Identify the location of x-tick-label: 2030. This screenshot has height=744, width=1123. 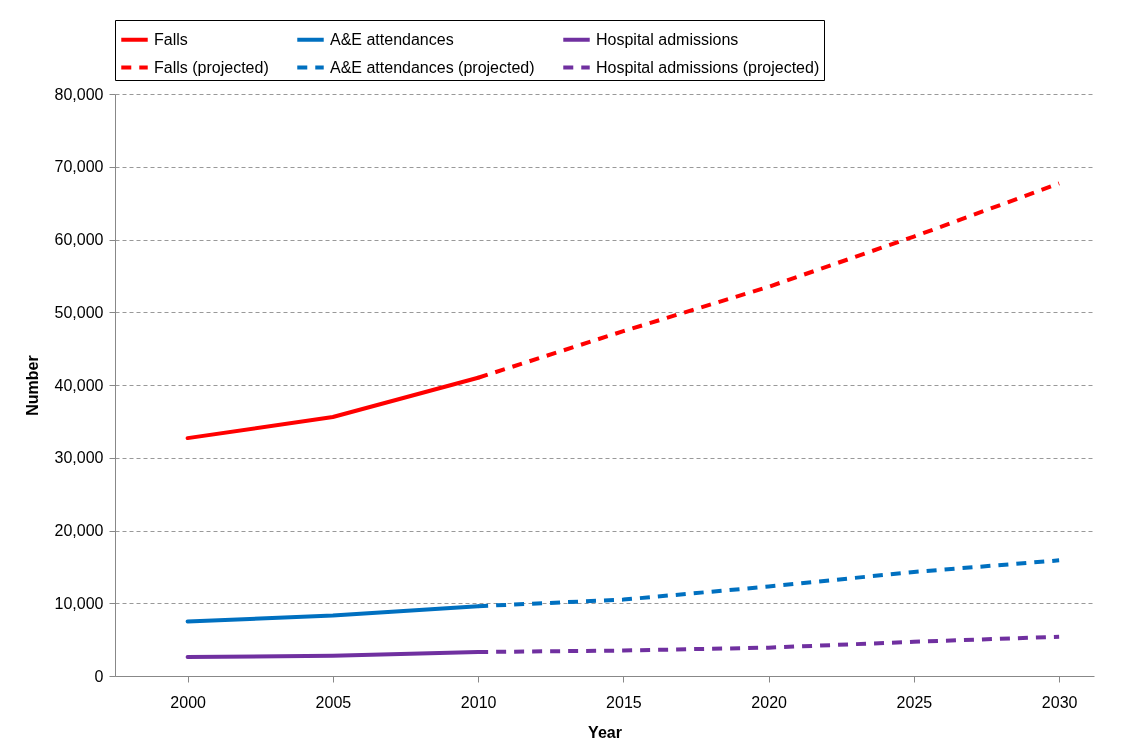
(1059, 702).